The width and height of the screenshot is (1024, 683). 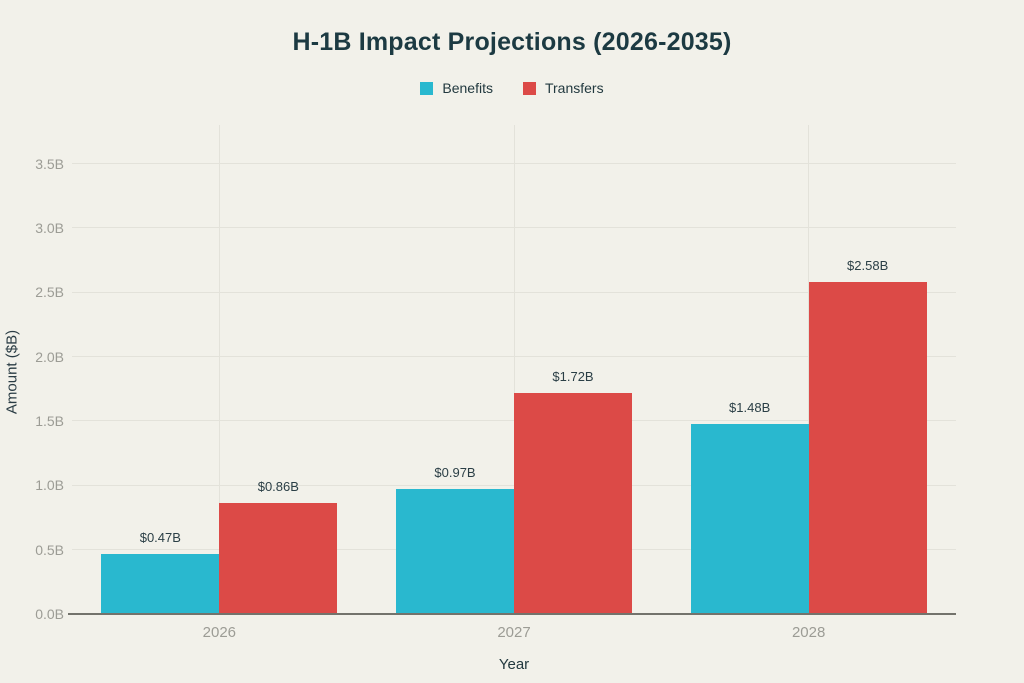 What do you see at coordinates (455, 473) in the screenshot?
I see `bar-value-benefits-2027: $0.97B` at bounding box center [455, 473].